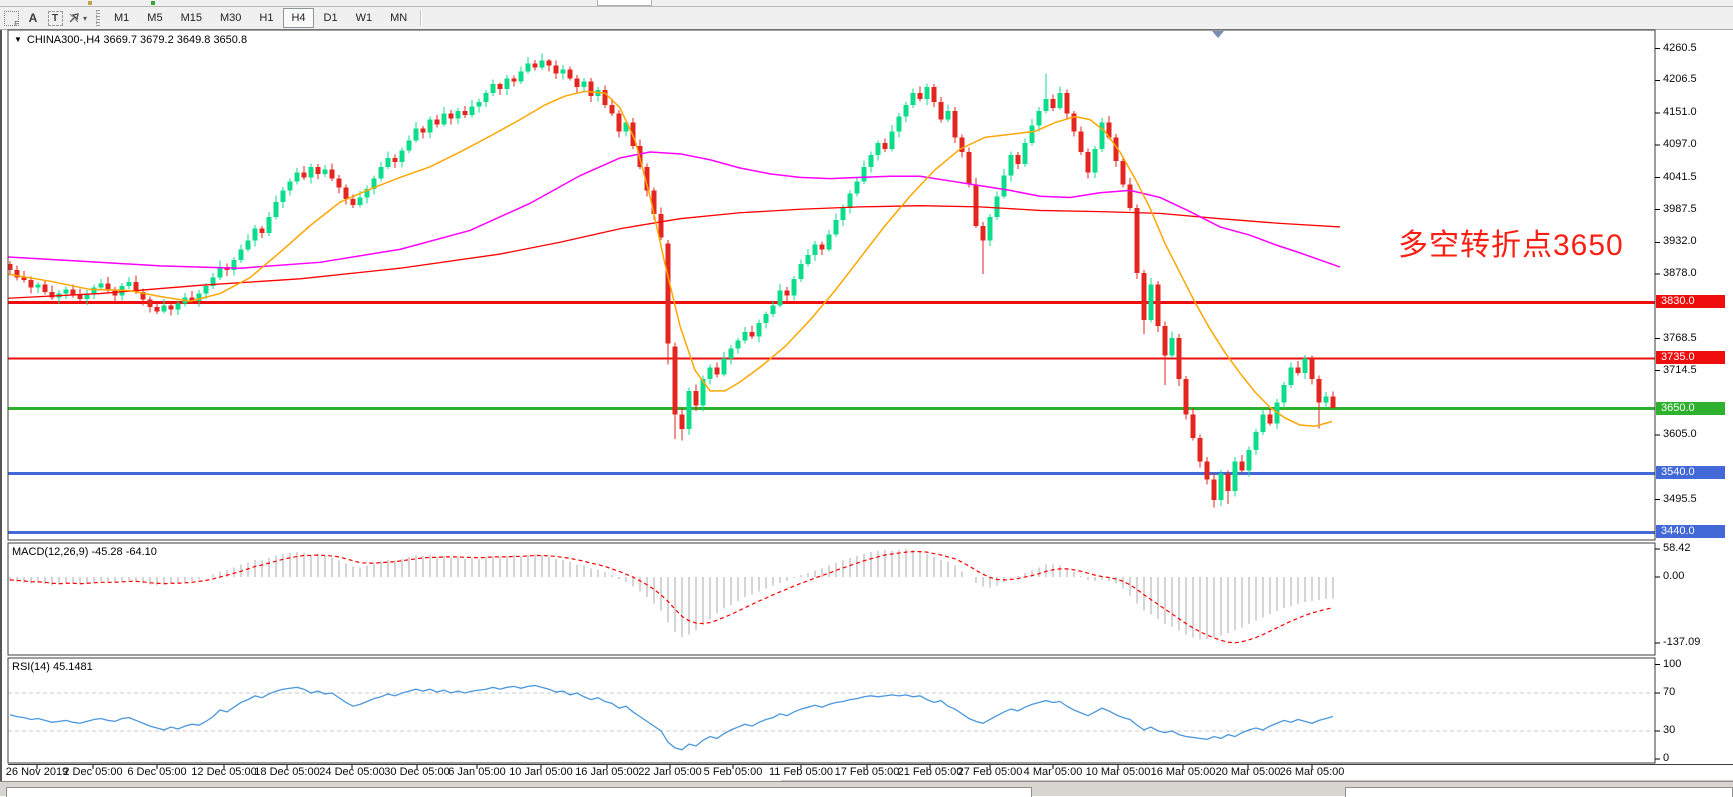 Image resolution: width=1733 pixels, height=797 pixels. What do you see at coordinates (330, 18) in the screenshot?
I see `timeframe-button-d1: D1` at bounding box center [330, 18].